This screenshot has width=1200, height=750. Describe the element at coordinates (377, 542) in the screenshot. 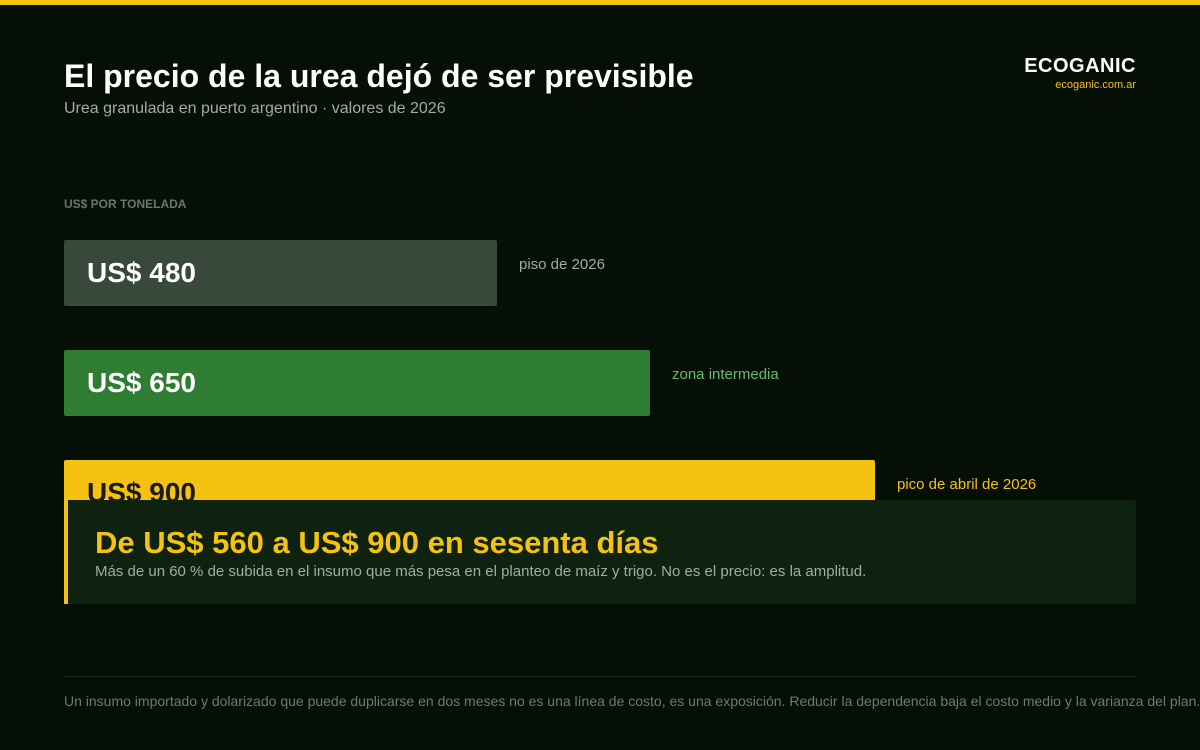

I see `callout-title: De US$ 560 a US$ 900 en sesenta días` at that location.